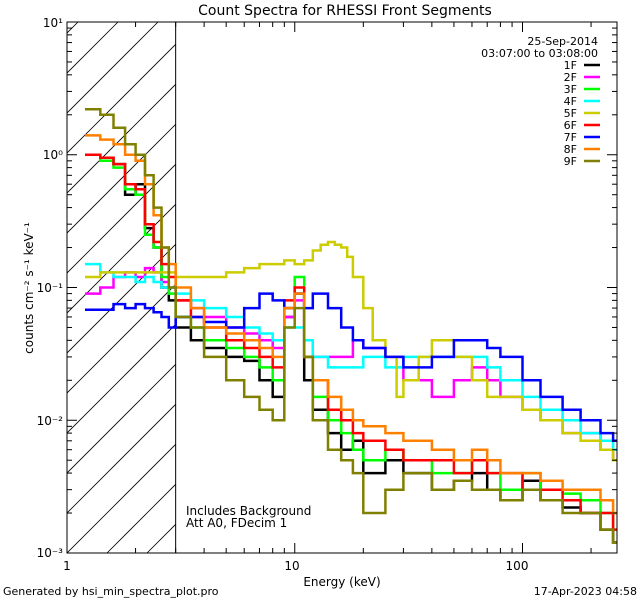  Describe the element at coordinates (67, 566) in the screenshot. I see `x-tick-label: 1` at that location.